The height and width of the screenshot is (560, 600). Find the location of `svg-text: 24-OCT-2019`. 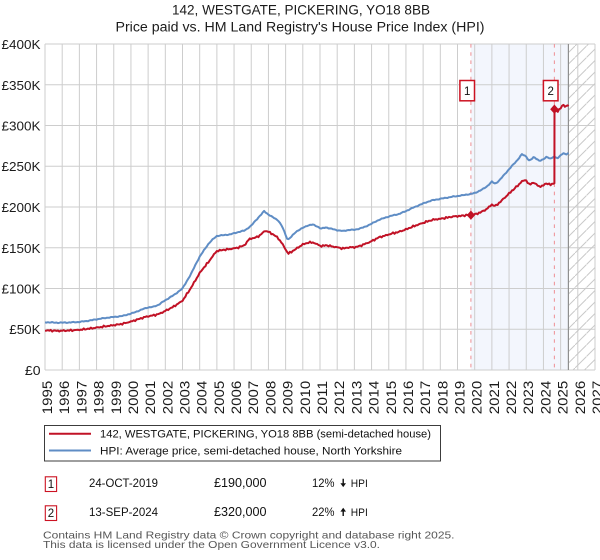

svg-text: 24-OCT-2019 is located at coordinates (123, 484).